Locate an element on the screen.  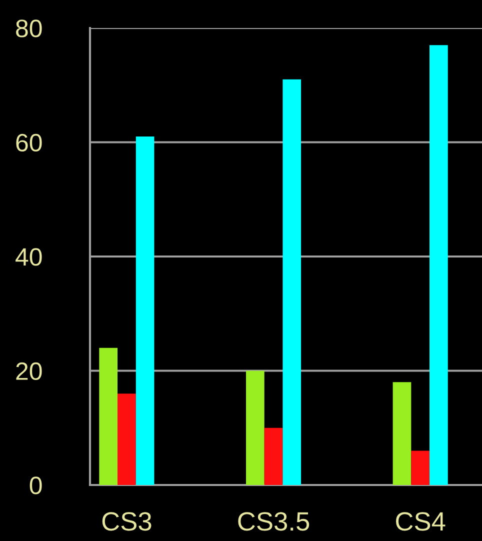
y-tick-label: 0 is located at coordinates (36, 485).